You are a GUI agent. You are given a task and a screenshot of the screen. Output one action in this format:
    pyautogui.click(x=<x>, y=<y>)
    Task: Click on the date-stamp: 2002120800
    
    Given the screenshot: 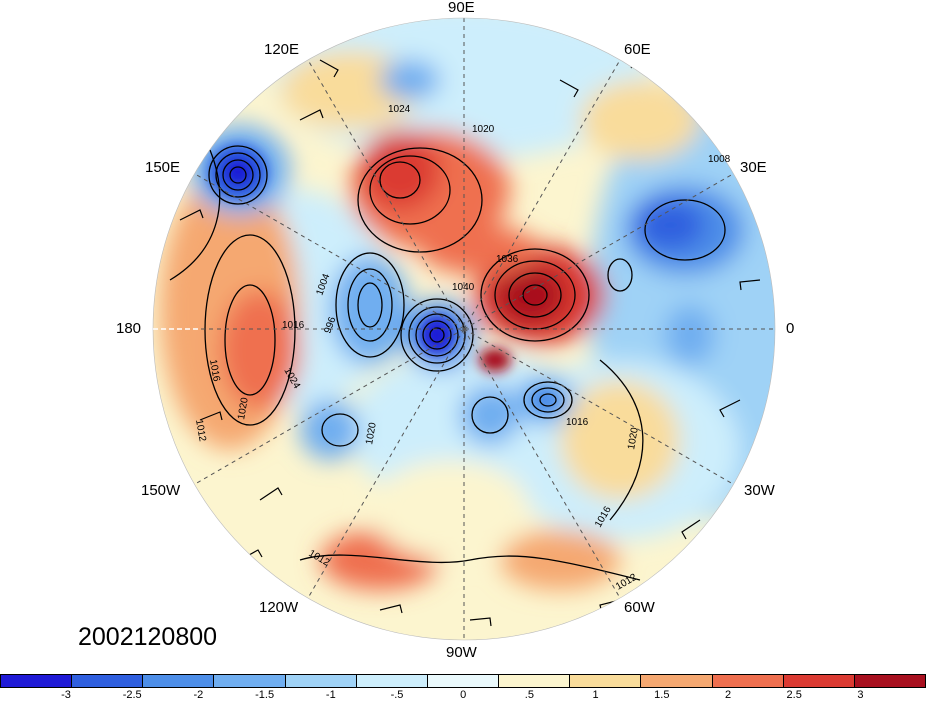 What is the action you would take?
    pyautogui.click(x=148, y=637)
    